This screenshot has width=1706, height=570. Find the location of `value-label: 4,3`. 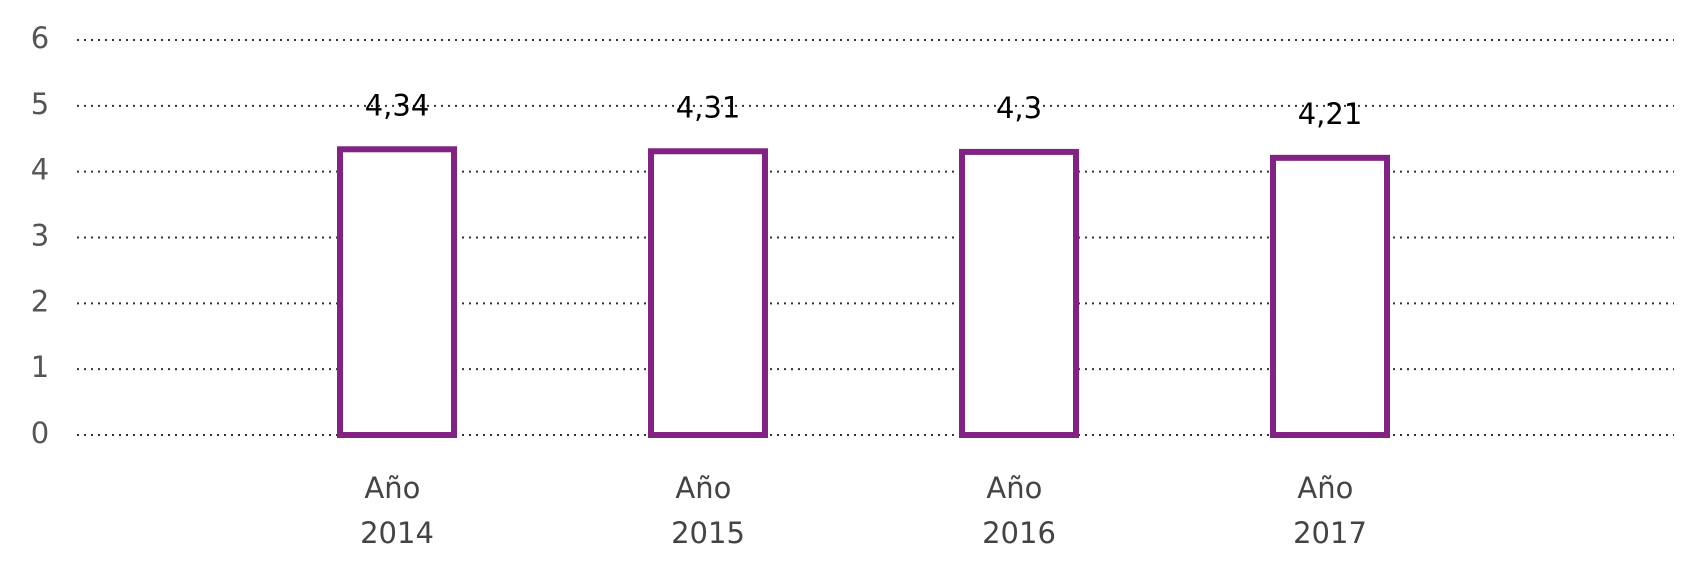

value-label: 4,3 is located at coordinates (1019, 108).